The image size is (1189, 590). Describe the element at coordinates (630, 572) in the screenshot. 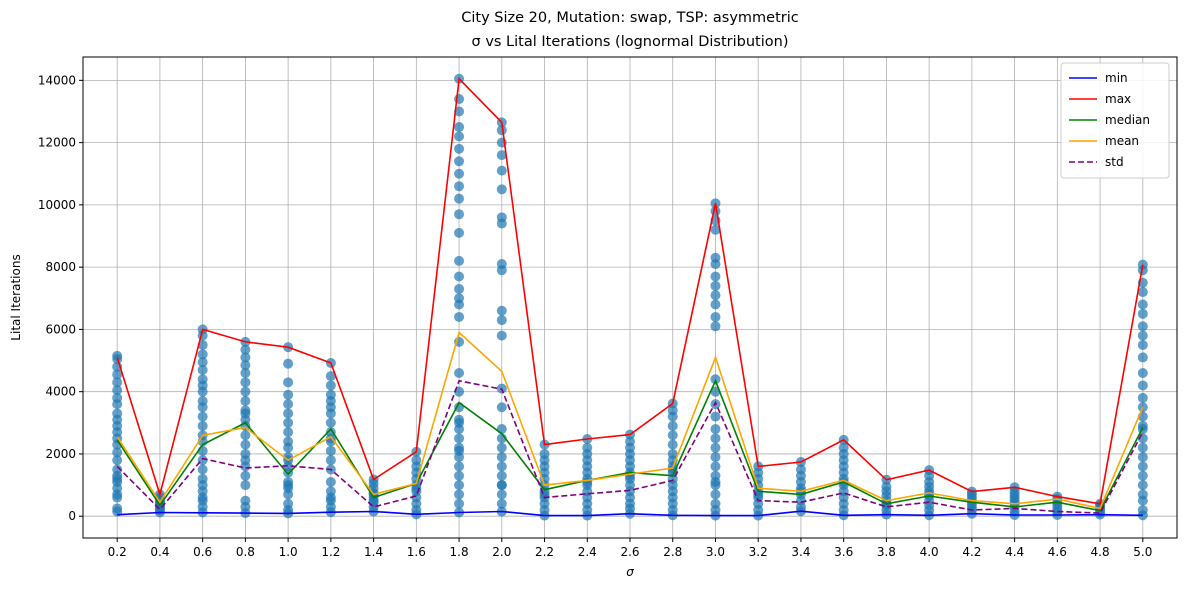

I see `x-axis-label: σ` at that location.